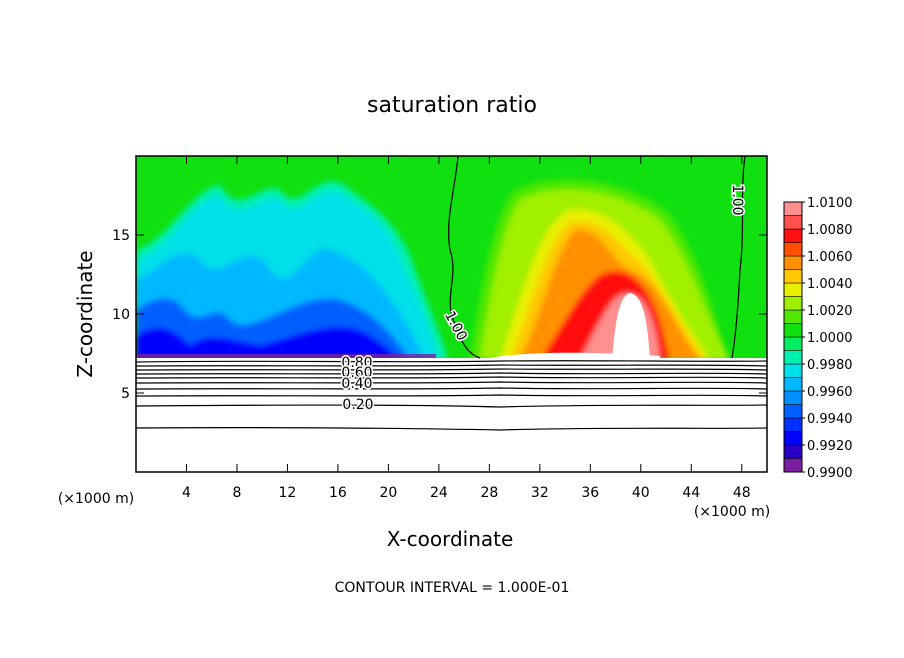  I want to click on colorbar-label: 1.0020, so click(830, 311).